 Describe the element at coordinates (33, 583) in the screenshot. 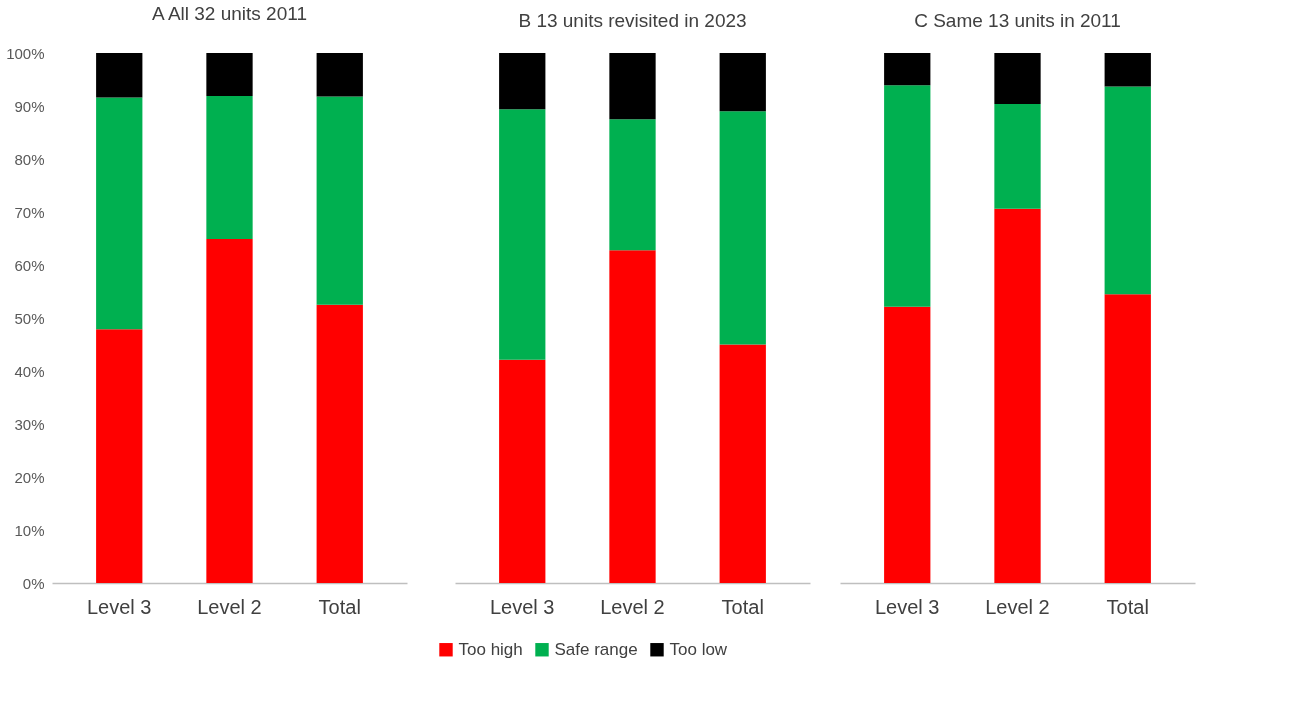

I see `y-tick-label: 0%` at that location.